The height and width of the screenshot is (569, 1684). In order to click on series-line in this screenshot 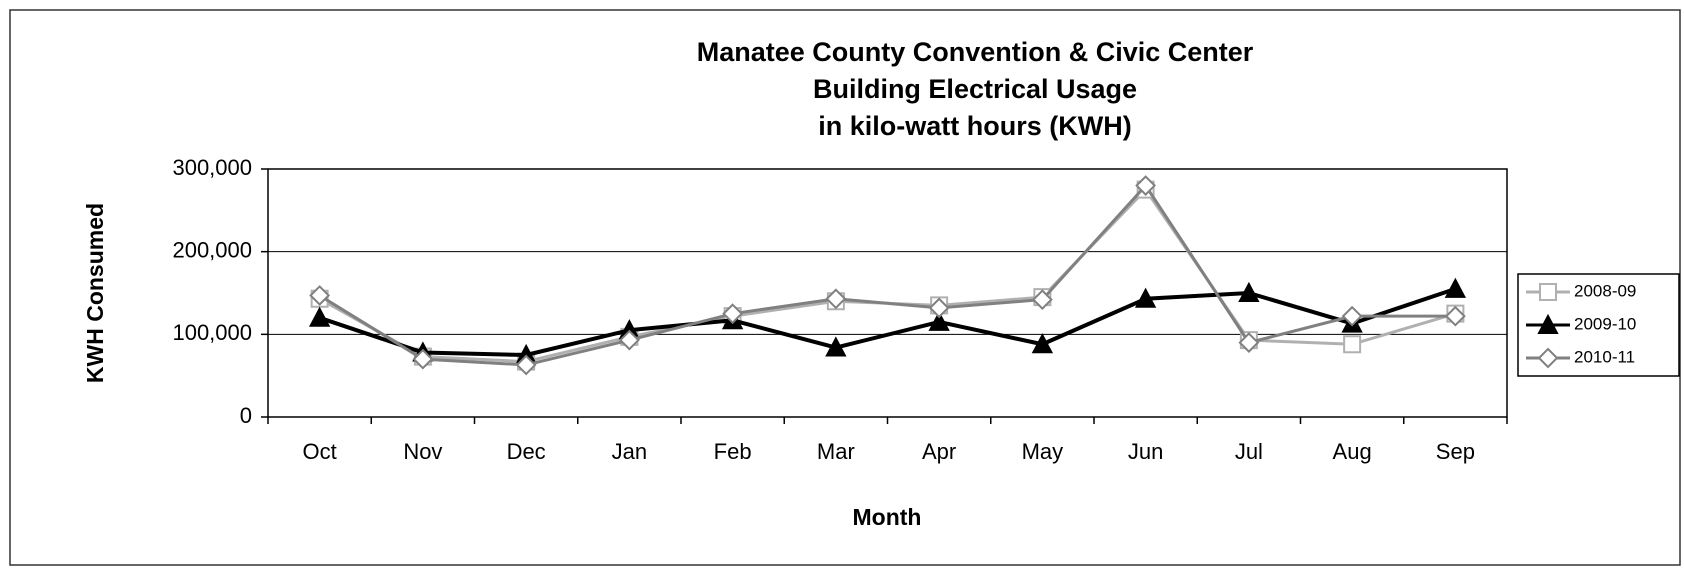, I will do `click(887, 322)`.